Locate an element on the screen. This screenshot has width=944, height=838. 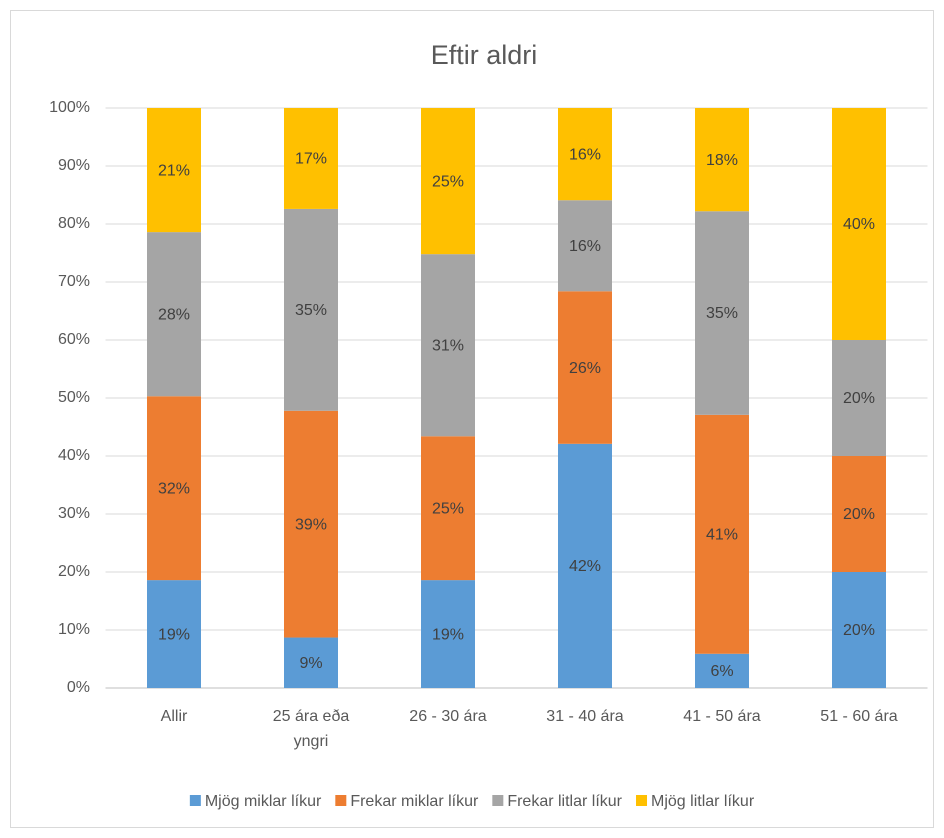
data-label: 39% is located at coordinates (311, 524).